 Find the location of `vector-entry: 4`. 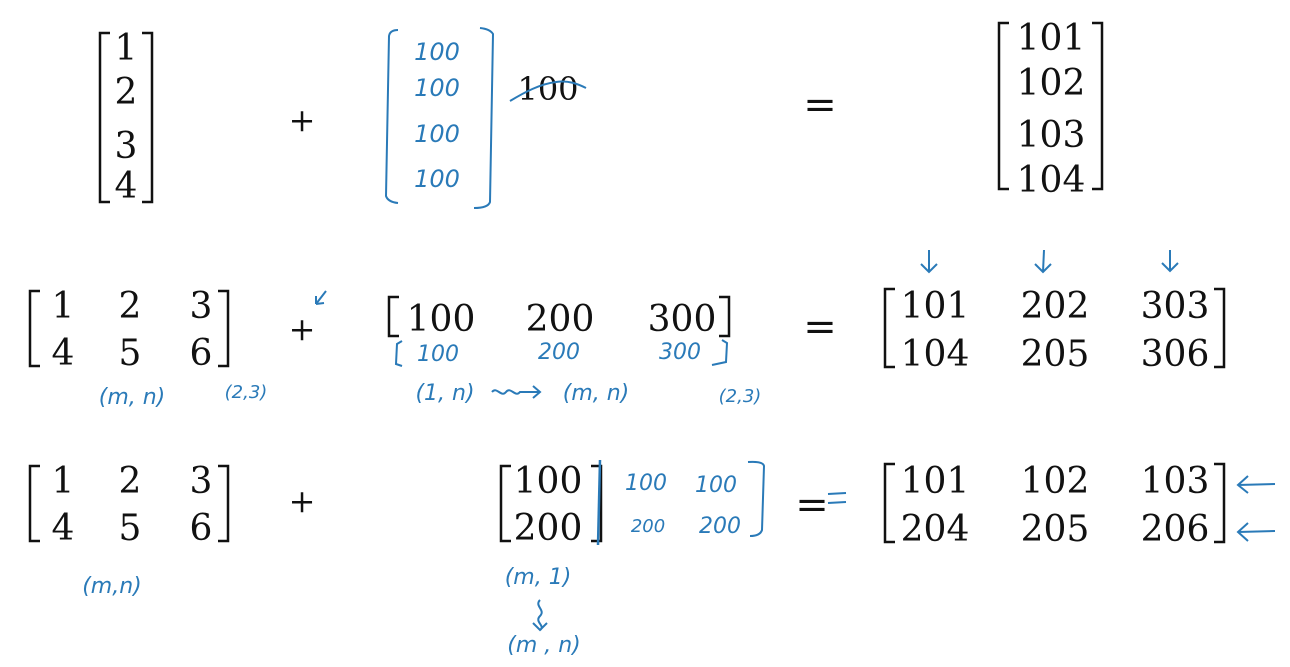

vector-entry: 4 is located at coordinates (126, 186).